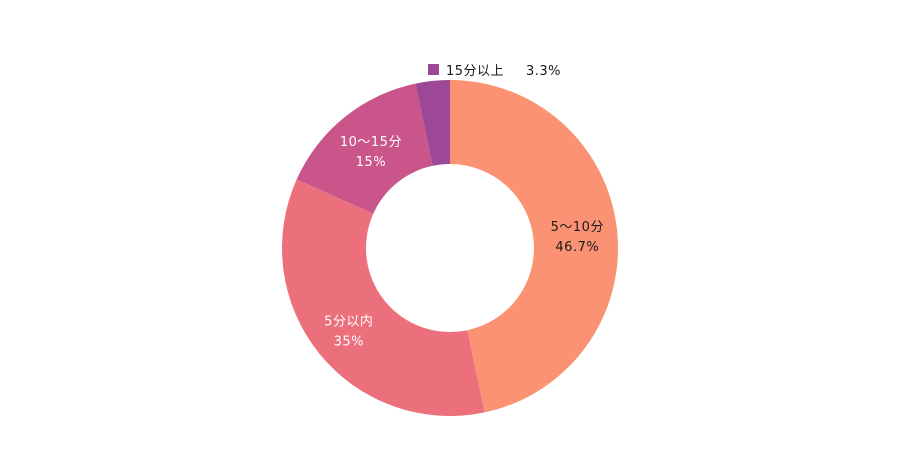 This screenshot has height=450, width=900. I want to click on slice-labels-group: 5〜10分 46.7% 5分以内 35% 10〜15分 15%, so click(464, 242).